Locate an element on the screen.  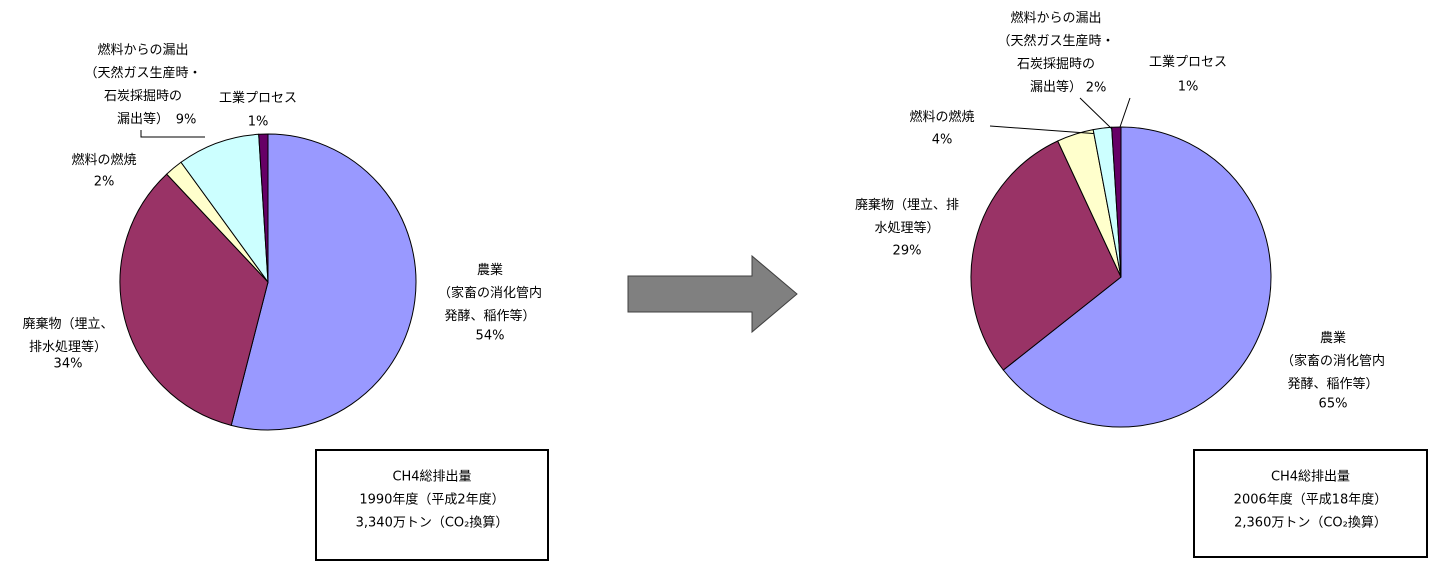
summary-text: 3,340万トン（CO₂換算） is located at coordinates (432, 523).